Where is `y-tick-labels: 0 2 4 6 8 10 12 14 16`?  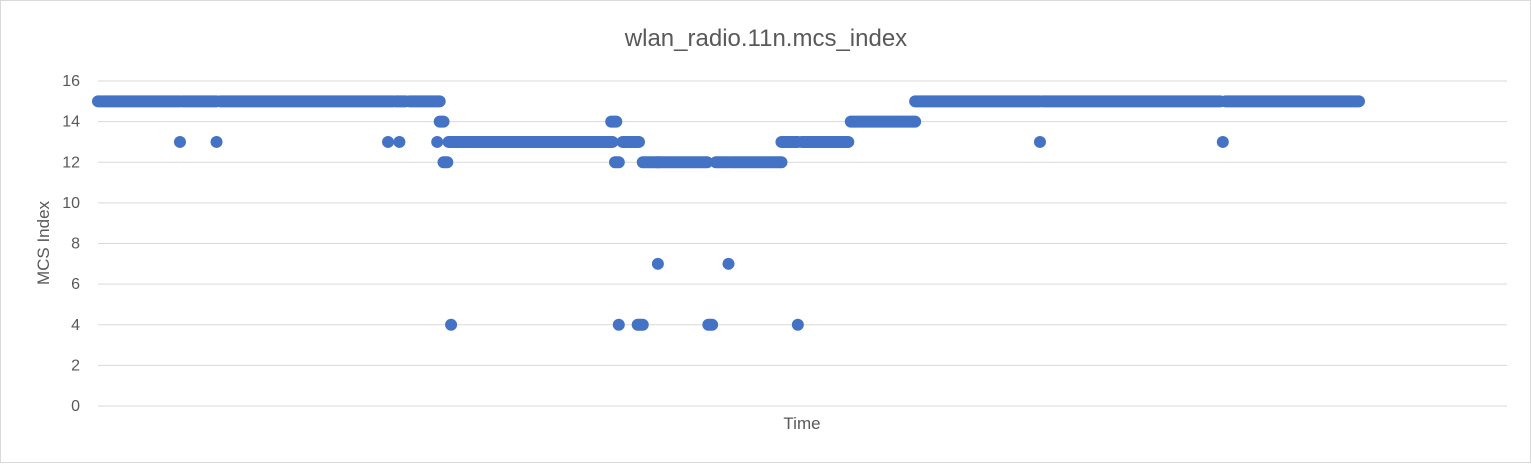
y-tick-labels: 0 2 4 6 8 10 12 14 16 is located at coordinates (71, 244).